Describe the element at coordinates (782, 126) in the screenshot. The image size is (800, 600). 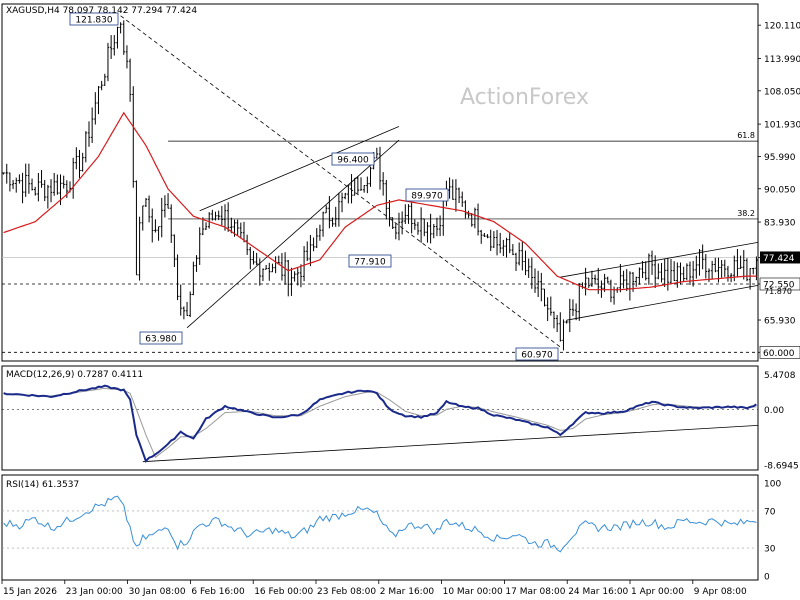
I see `price-tick-label: 101.930` at that location.